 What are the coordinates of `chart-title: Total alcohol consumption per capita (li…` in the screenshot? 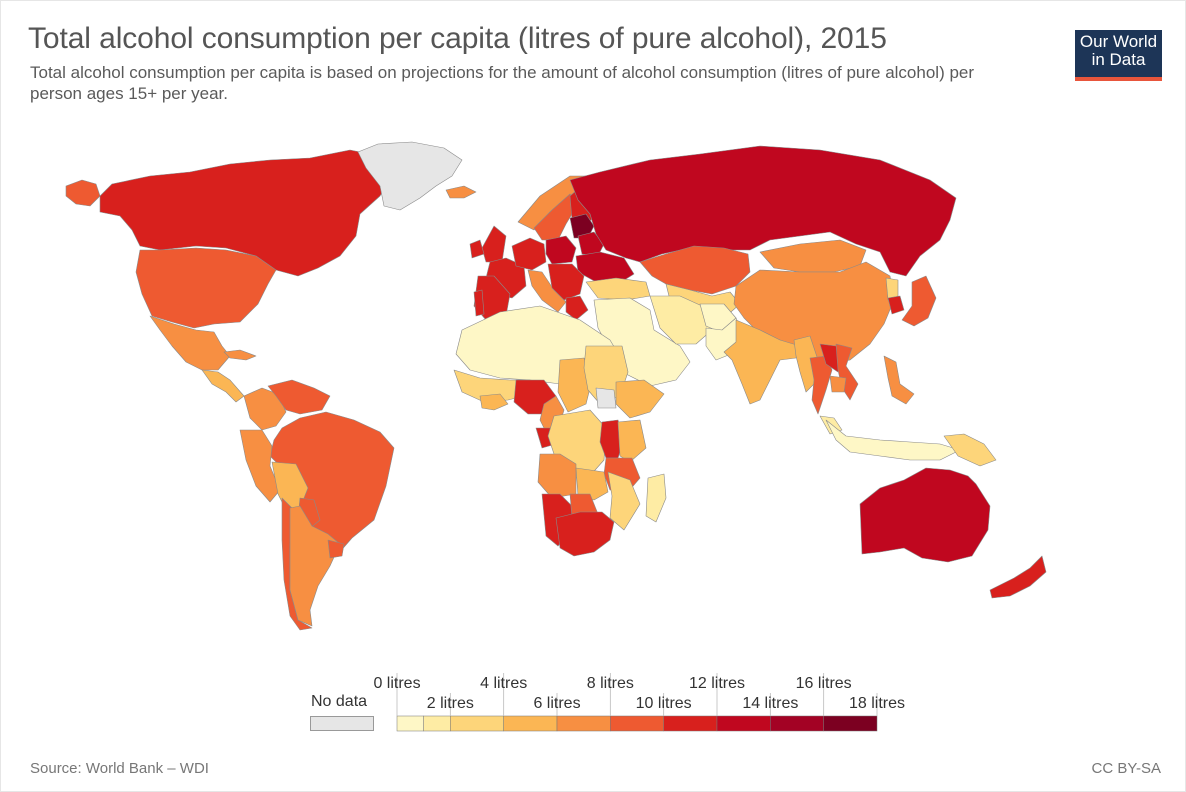 It's located at (457, 38).